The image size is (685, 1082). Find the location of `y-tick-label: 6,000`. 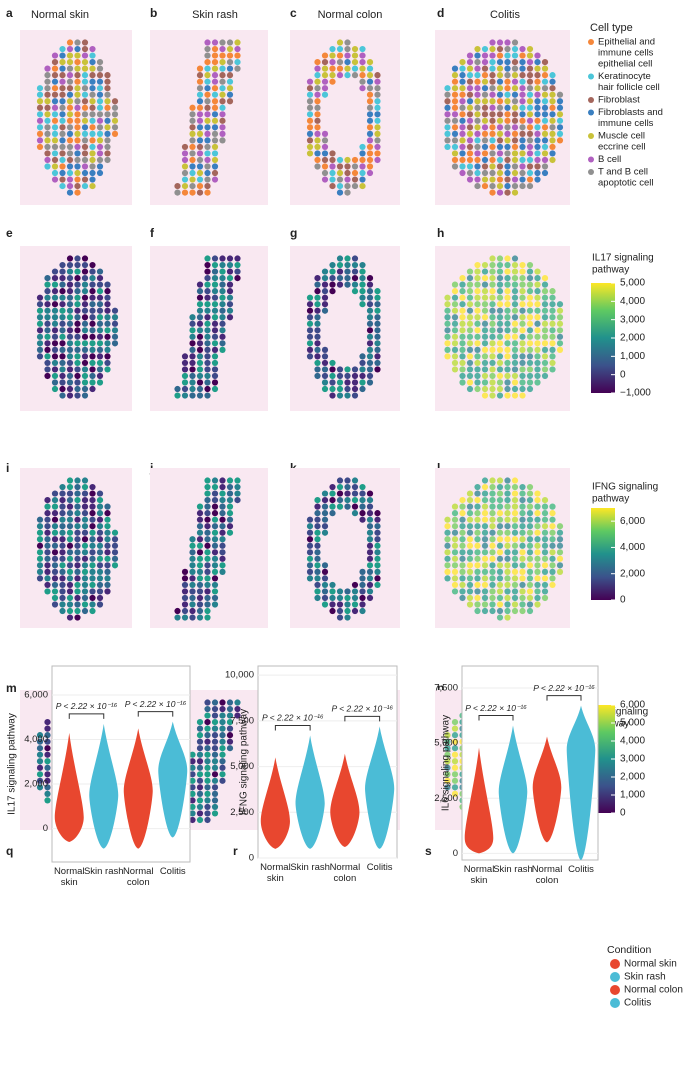

y-tick-label: 6,000 is located at coordinates (36, 694).